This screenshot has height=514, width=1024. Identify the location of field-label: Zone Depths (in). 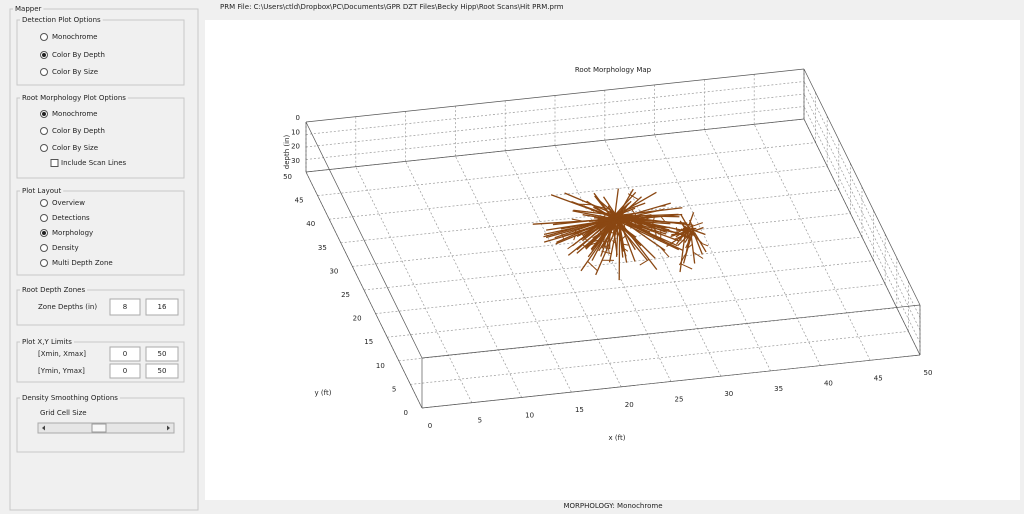
(67, 307).